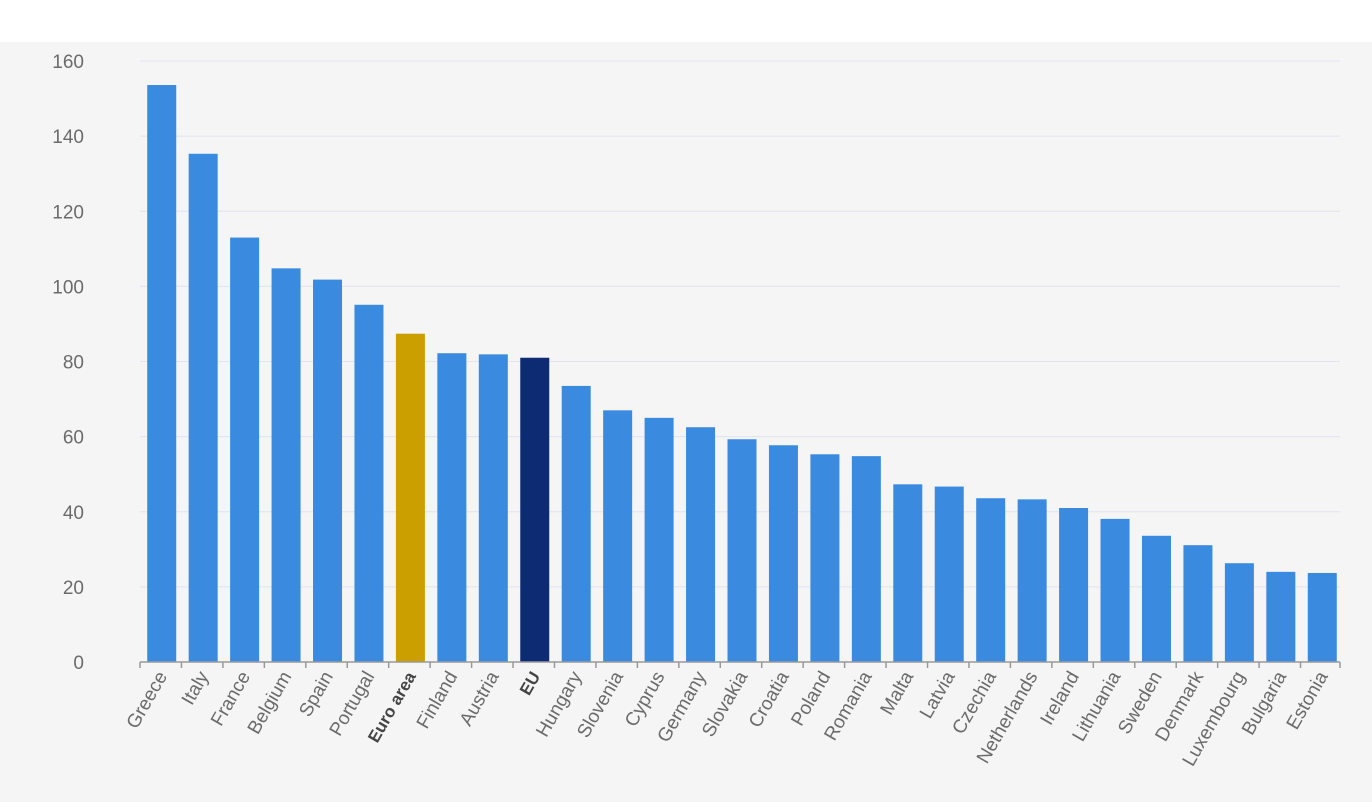 The image size is (1372, 802). Describe the element at coordinates (535, 509) in the screenshot. I see `bar-eu` at that location.